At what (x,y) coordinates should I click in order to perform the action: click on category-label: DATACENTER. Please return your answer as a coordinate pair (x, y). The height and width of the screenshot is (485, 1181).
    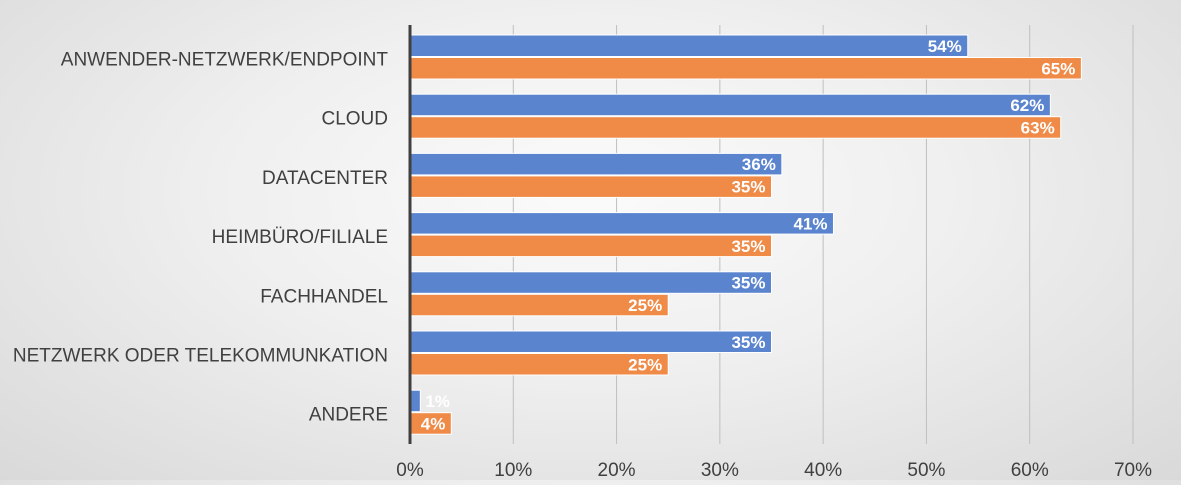
    Looking at the image, I should click on (325, 178).